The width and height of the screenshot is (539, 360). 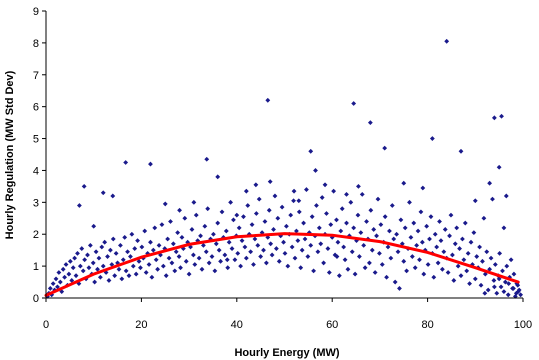 What do you see at coordinates (36, 235) in the screenshot?
I see `y-tick-label: 2` at bounding box center [36, 235].